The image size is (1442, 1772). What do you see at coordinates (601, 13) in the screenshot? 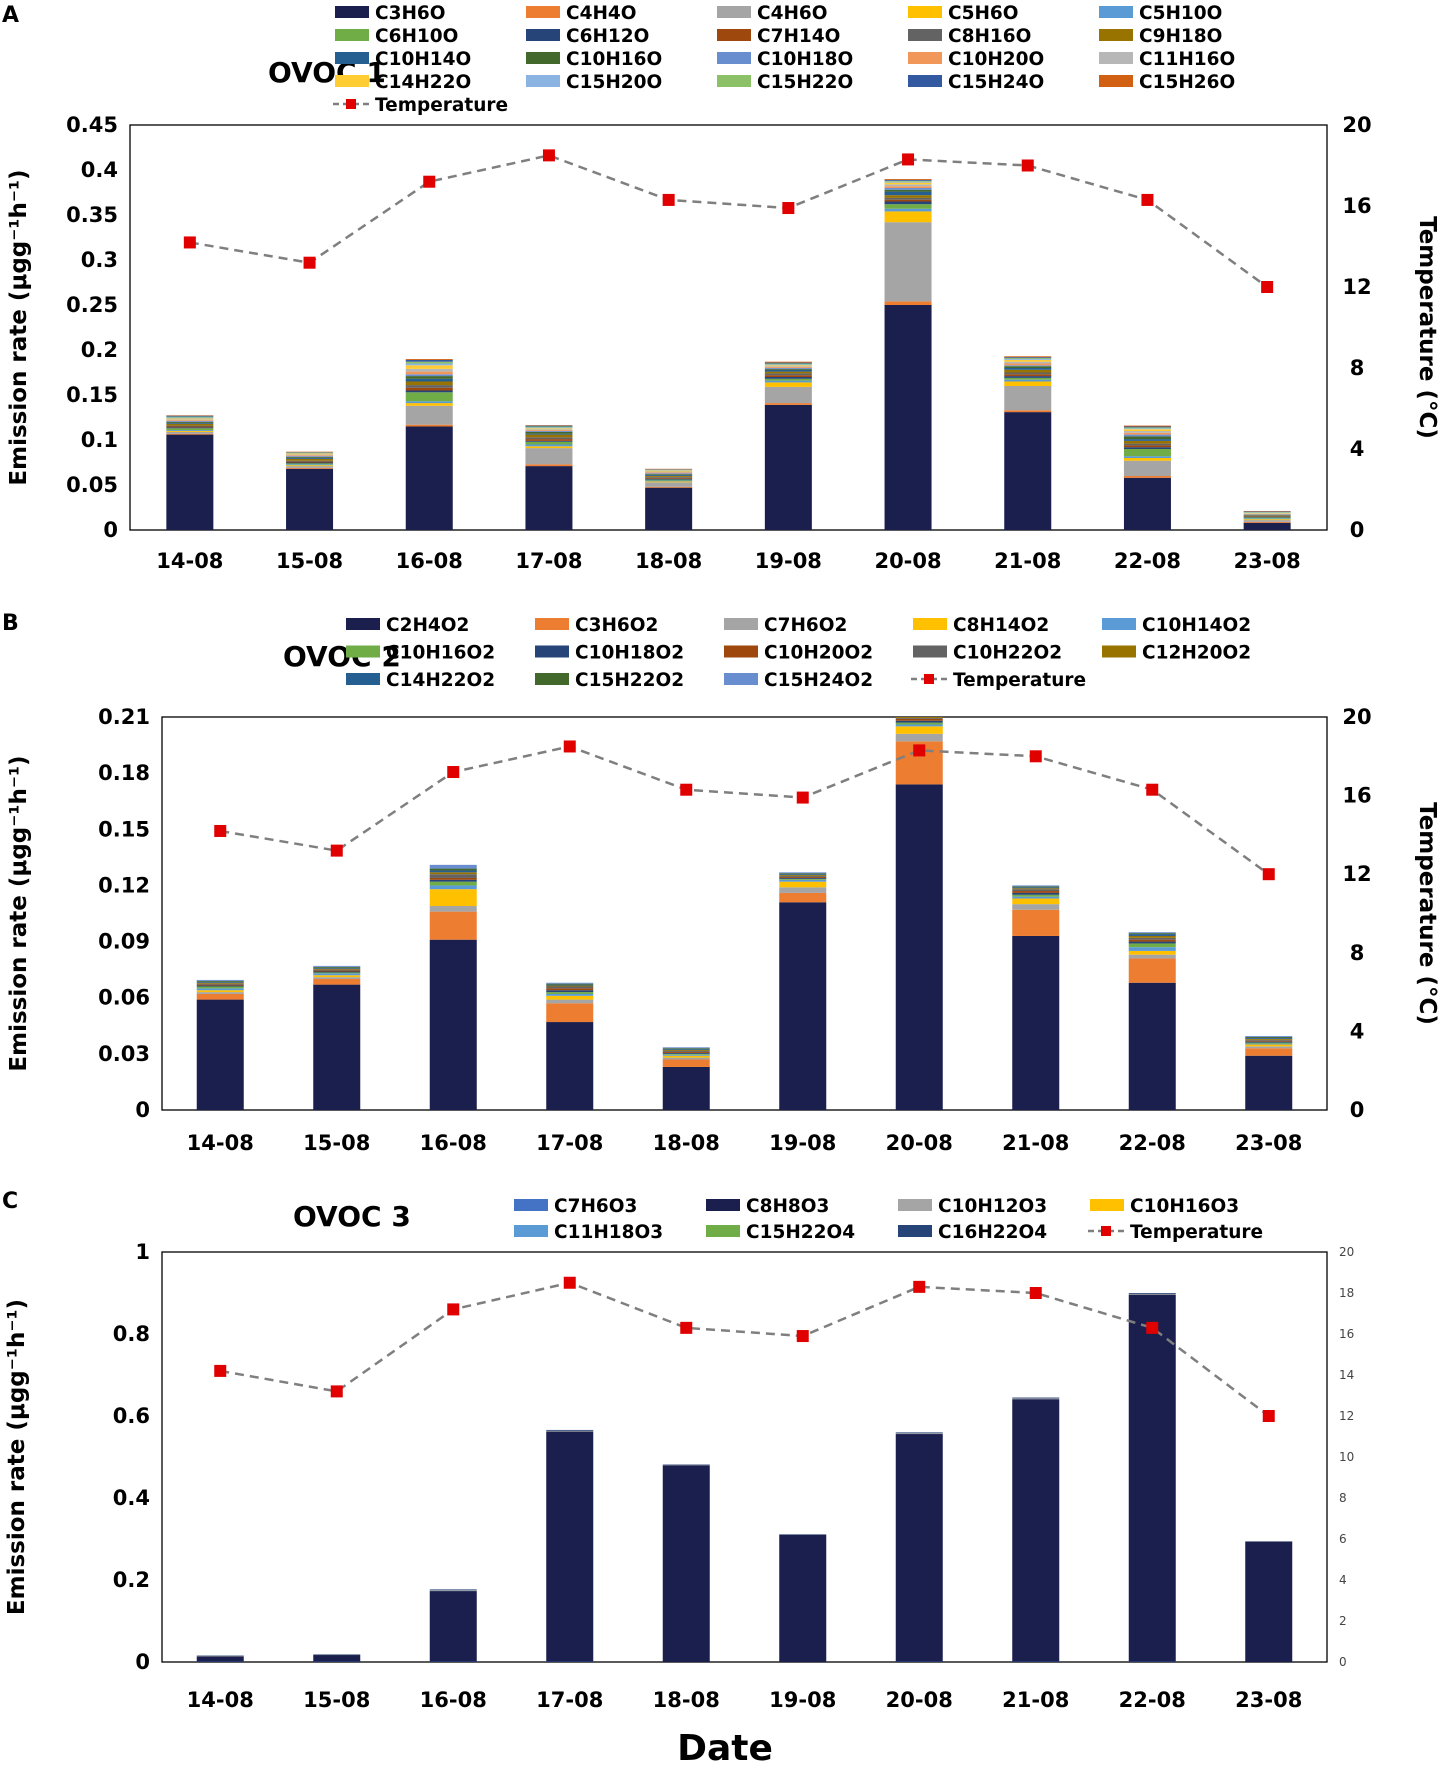
I see `legend-label: C4H4O` at bounding box center [601, 13].